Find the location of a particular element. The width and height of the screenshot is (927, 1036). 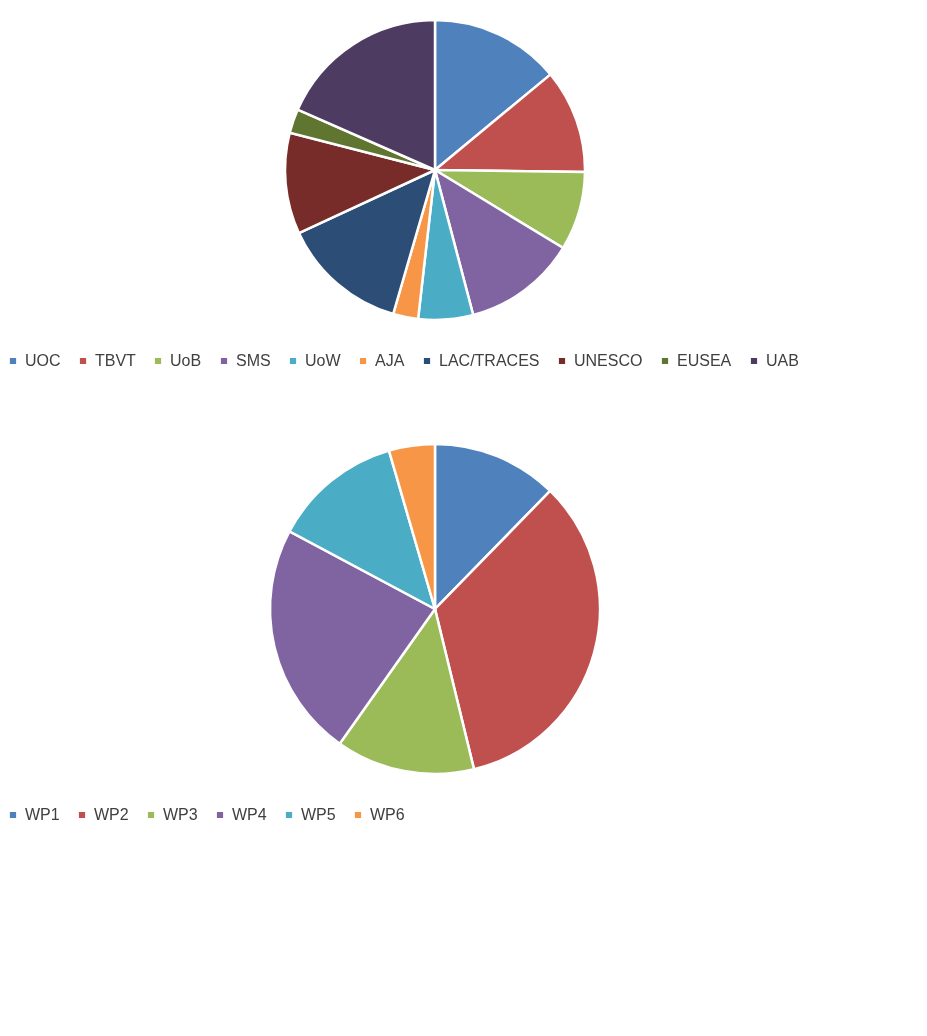

legend-label: UoW is located at coordinates (323, 360).